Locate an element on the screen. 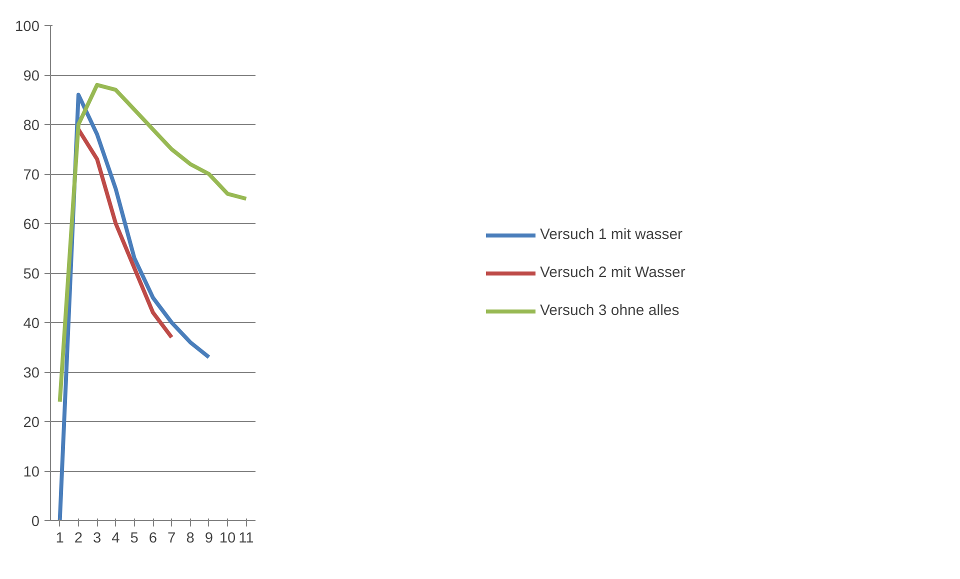 Image resolution: width=960 pixels, height=579 pixels. x-tick-label: 5 is located at coordinates (134, 538).